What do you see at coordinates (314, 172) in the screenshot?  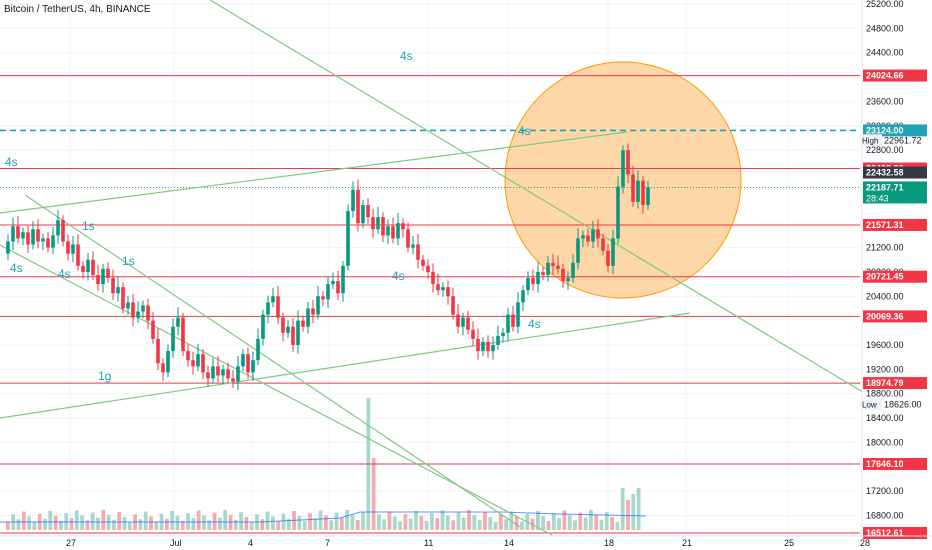 I see `trendline` at bounding box center [314, 172].